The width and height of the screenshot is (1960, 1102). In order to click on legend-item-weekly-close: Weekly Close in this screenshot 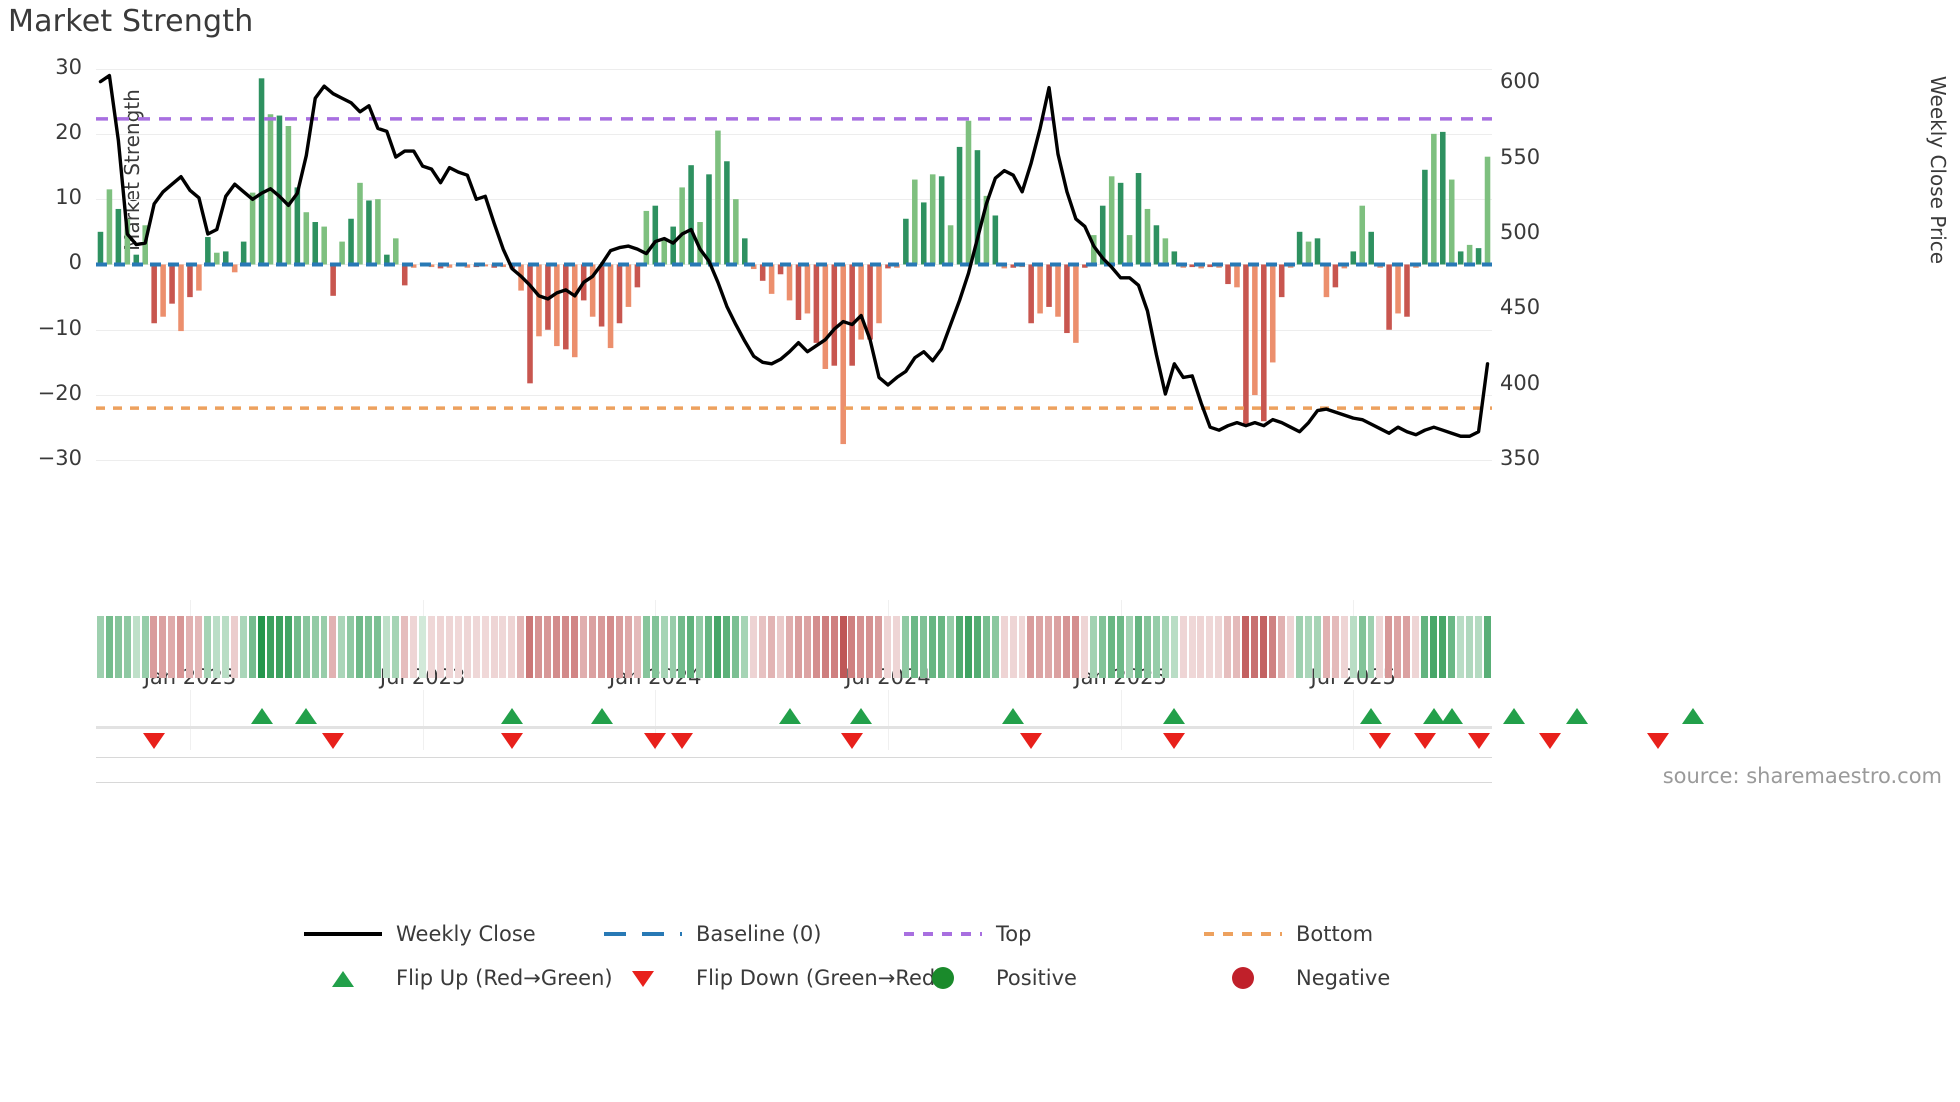, I will do `click(418, 934)`.